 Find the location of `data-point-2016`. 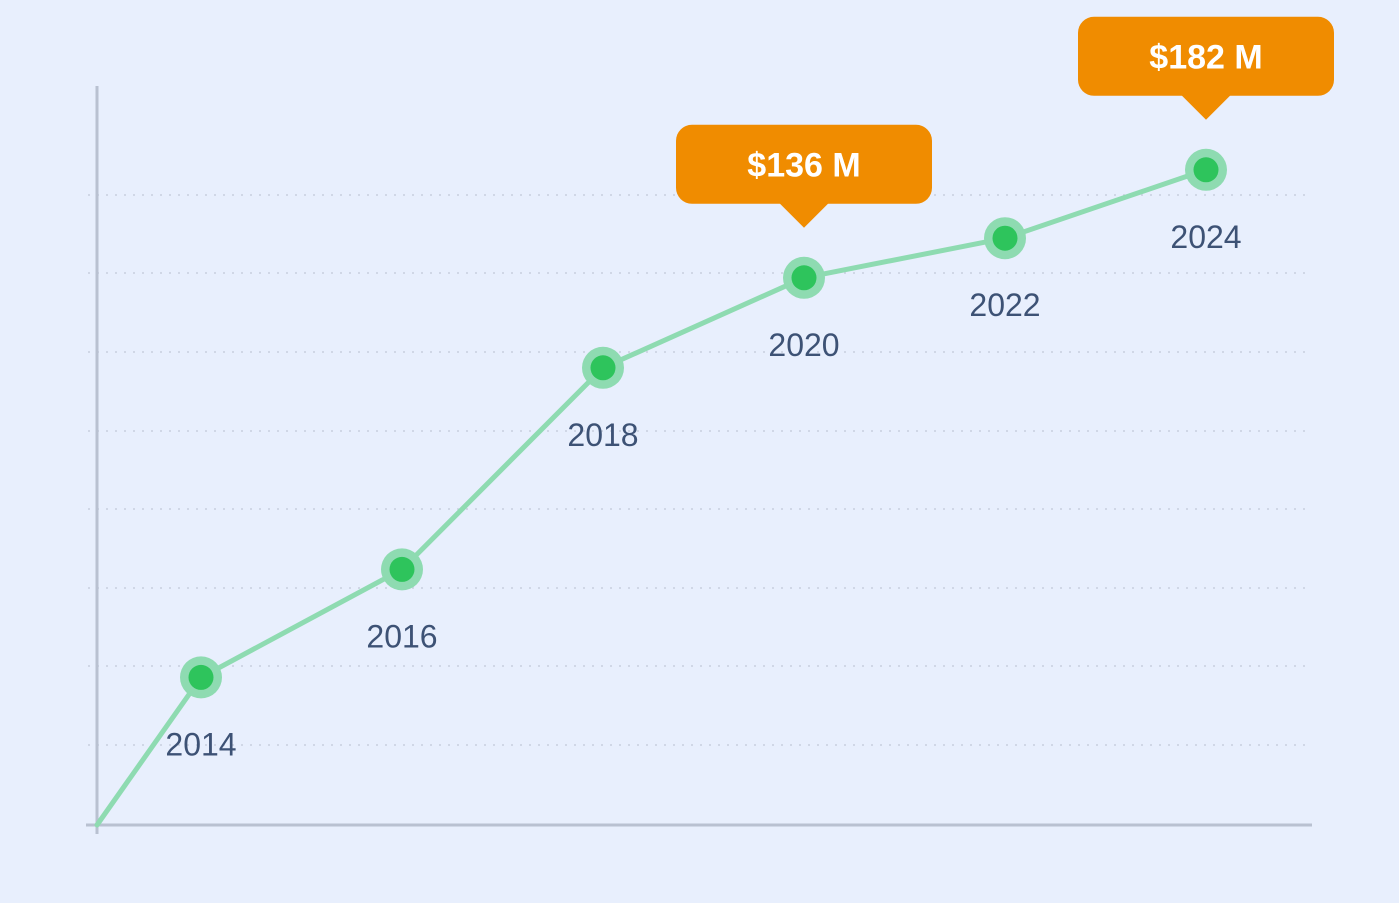

data-point-2016 is located at coordinates (402, 569).